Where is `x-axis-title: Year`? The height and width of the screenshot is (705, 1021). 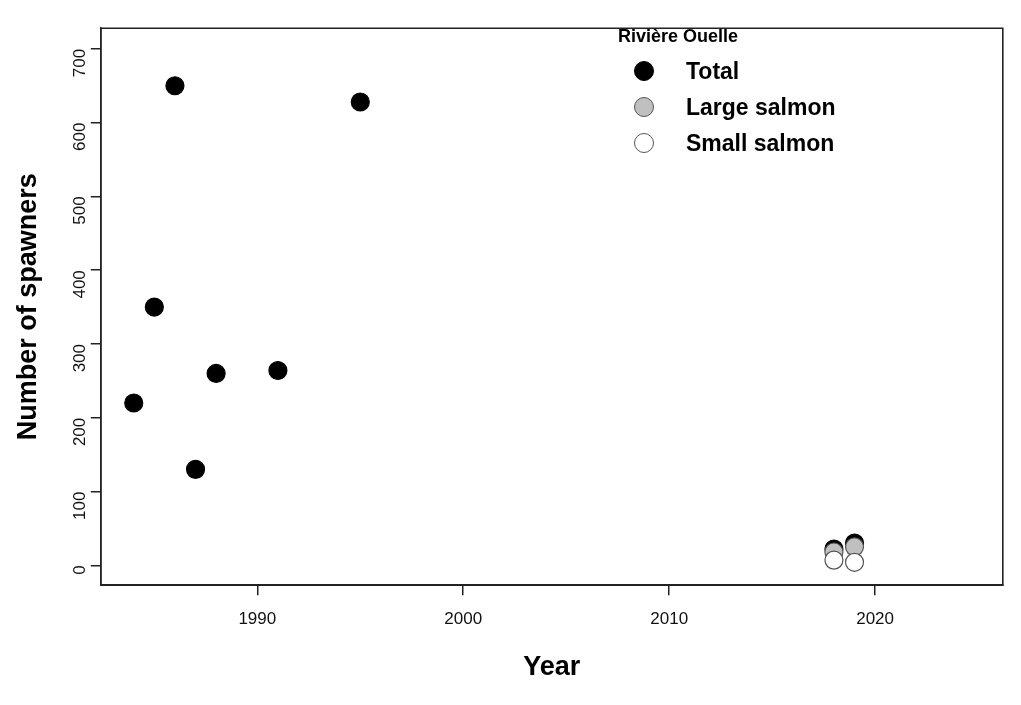 x-axis-title: Year is located at coordinates (552, 666).